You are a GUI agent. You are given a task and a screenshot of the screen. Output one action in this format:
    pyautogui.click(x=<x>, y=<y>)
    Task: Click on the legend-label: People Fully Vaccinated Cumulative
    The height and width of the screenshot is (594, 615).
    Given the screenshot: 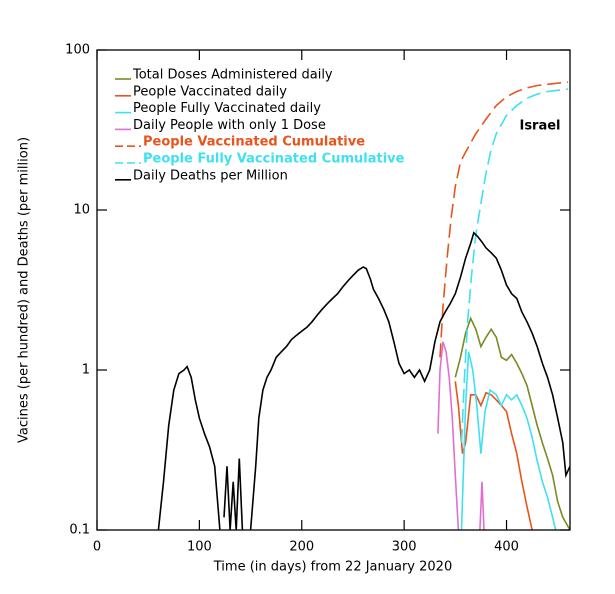 What is the action you would take?
    pyautogui.click(x=274, y=159)
    